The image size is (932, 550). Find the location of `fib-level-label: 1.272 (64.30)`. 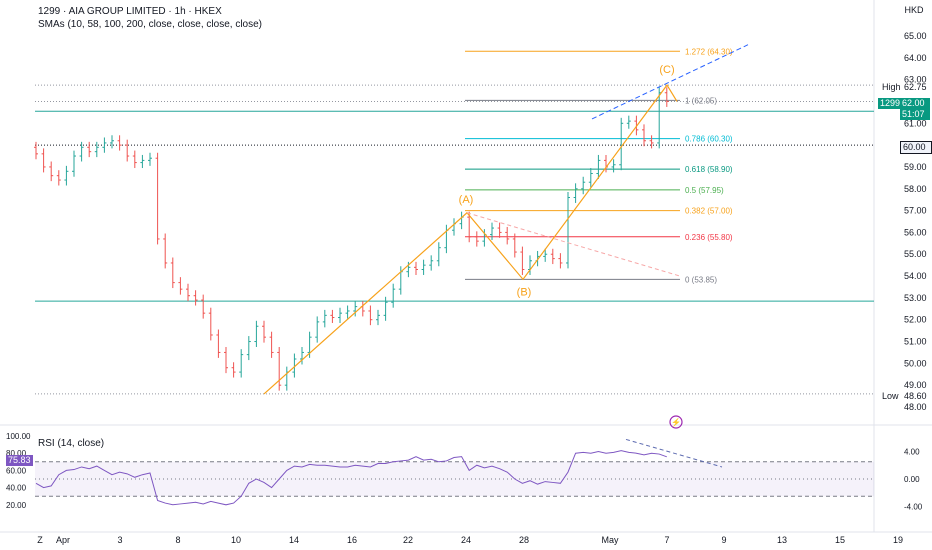

fib-level-label: 1.272 (64.30) is located at coordinates (709, 51).